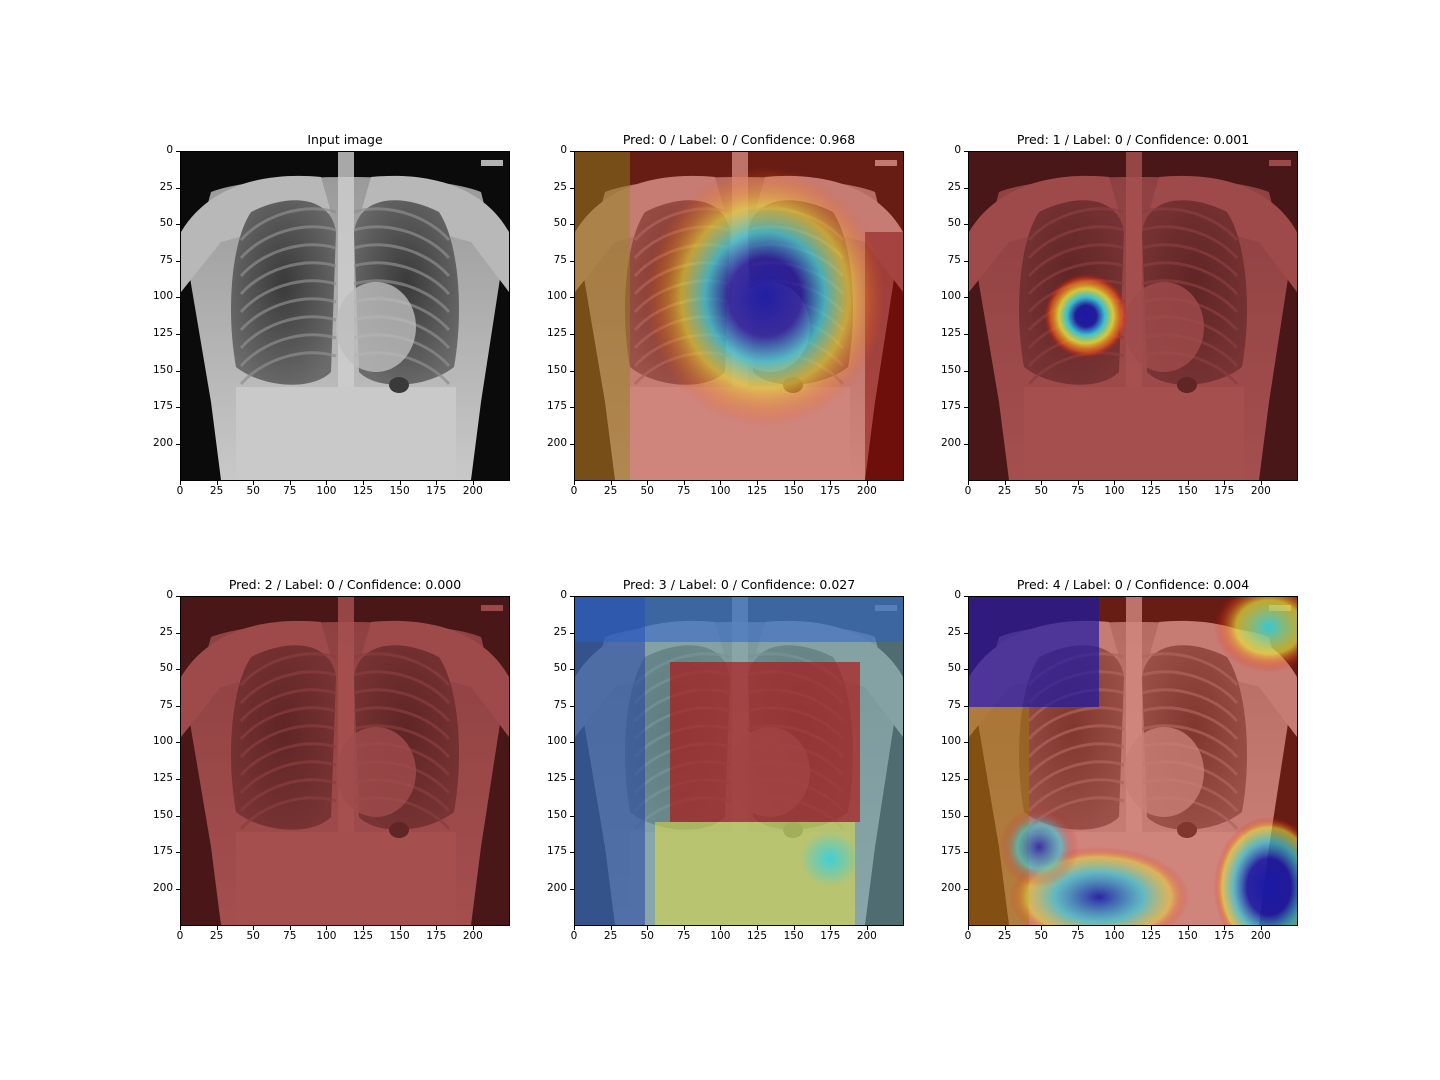 This screenshot has width=1440, height=1080. What do you see at coordinates (1133, 584) in the screenshot?
I see `panel-title: Pred: 4 / Label: 0 / Confidence: 0.004` at bounding box center [1133, 584].